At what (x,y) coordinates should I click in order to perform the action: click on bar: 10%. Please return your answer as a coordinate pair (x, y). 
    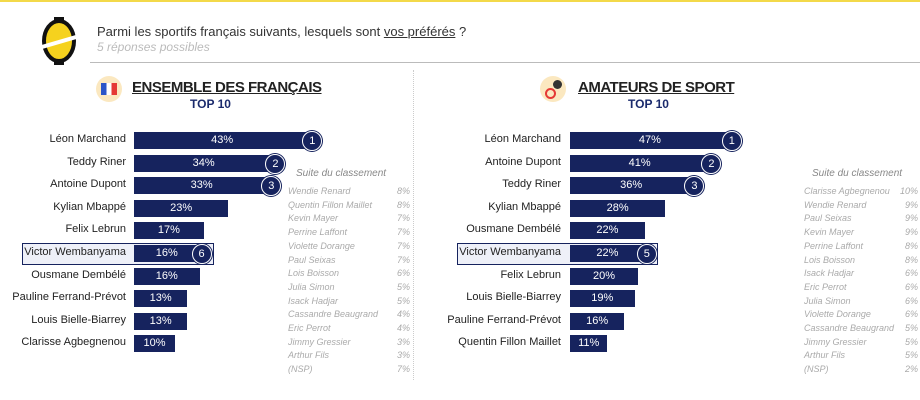
    Looking at the image, I should click on (154, 344).